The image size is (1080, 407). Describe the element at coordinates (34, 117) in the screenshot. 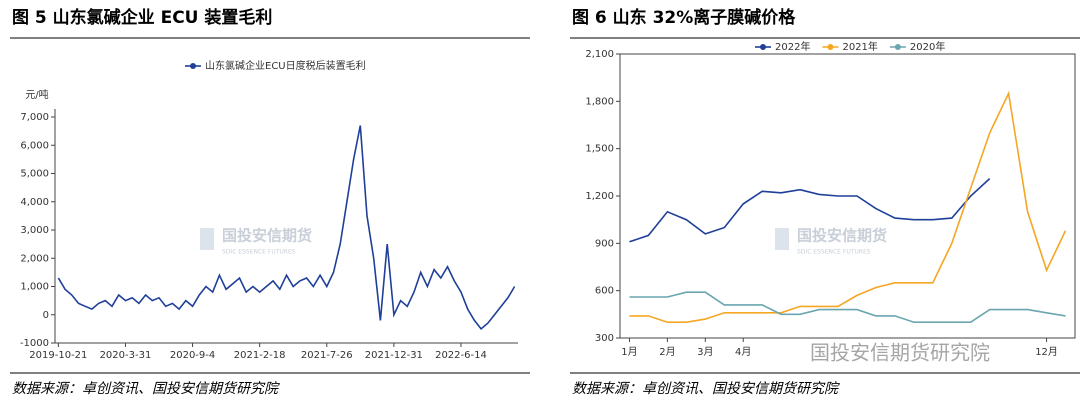

I see `y-tick-label: 7,000` at that location.